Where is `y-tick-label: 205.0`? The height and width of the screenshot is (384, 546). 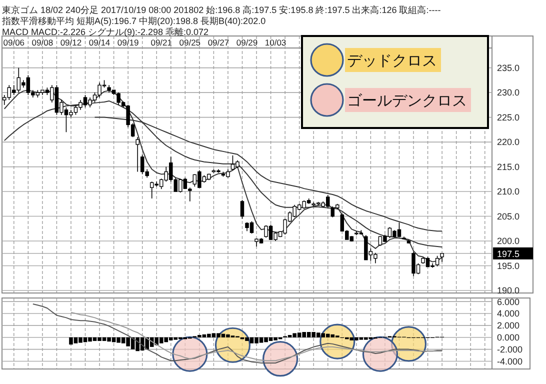 y-tick-label: 205.0 is located at coordinates (508, 216).